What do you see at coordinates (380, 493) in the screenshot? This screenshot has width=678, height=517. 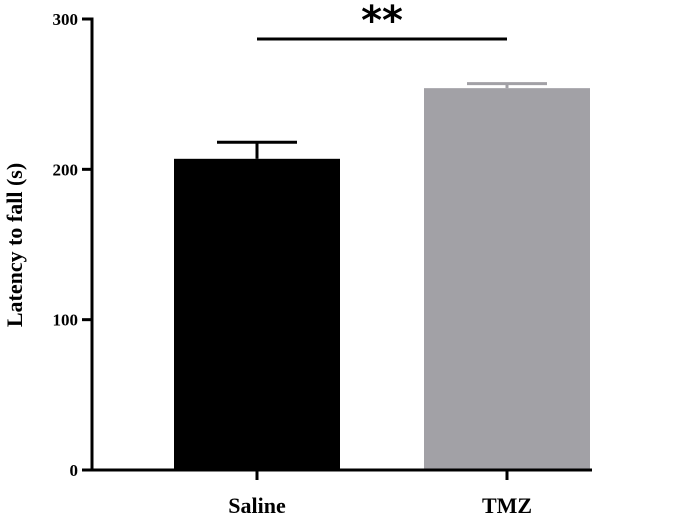 I see `x-axis-labels: Saline TMZ` at bounding box center [380, 493].